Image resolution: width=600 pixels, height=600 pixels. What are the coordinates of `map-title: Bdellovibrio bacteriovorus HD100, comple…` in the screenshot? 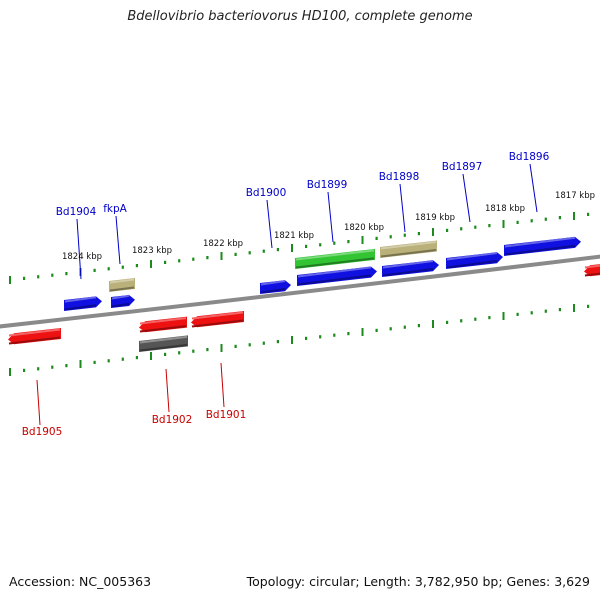 It's located at (300, 16).